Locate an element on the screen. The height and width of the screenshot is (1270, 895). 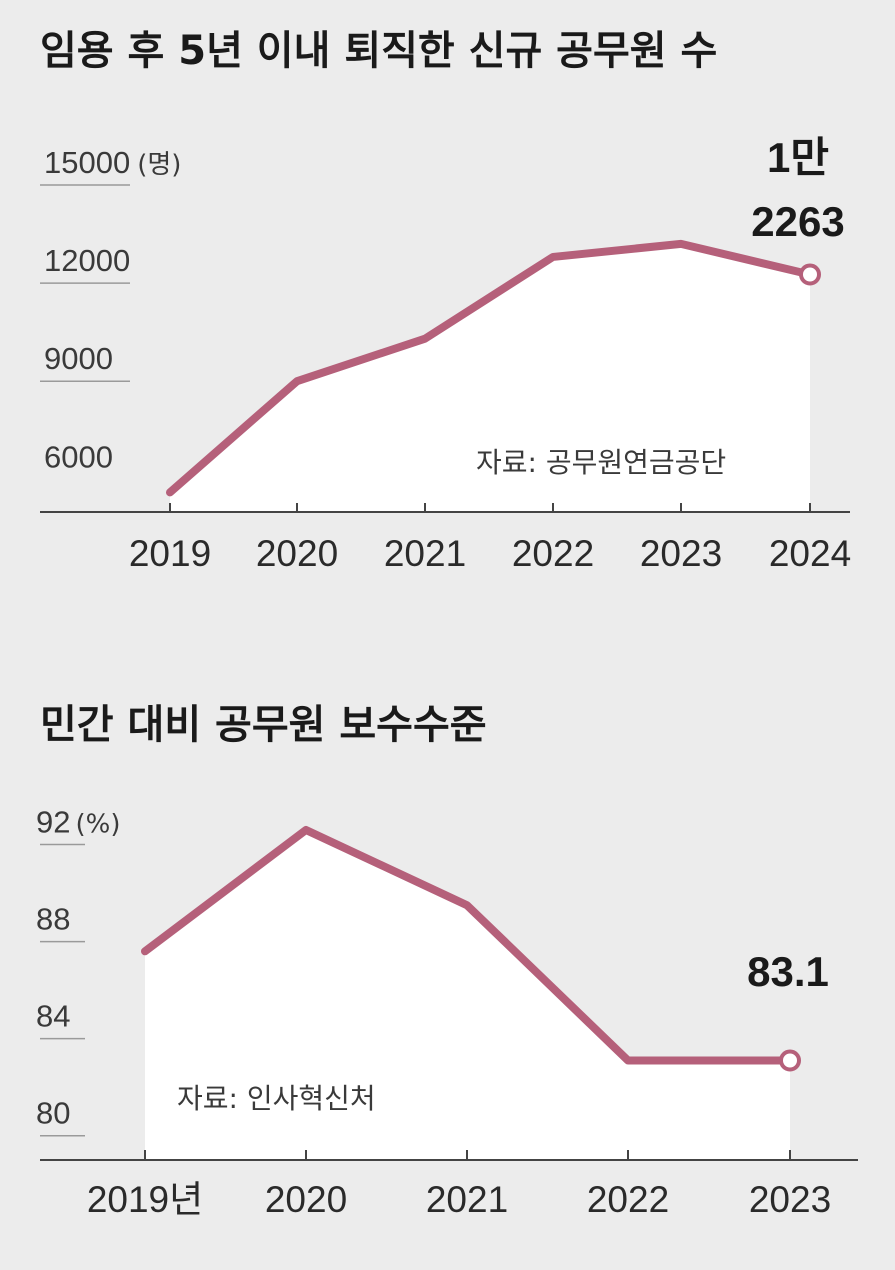
chart2-end-point is located at coordinates (790, 1060).